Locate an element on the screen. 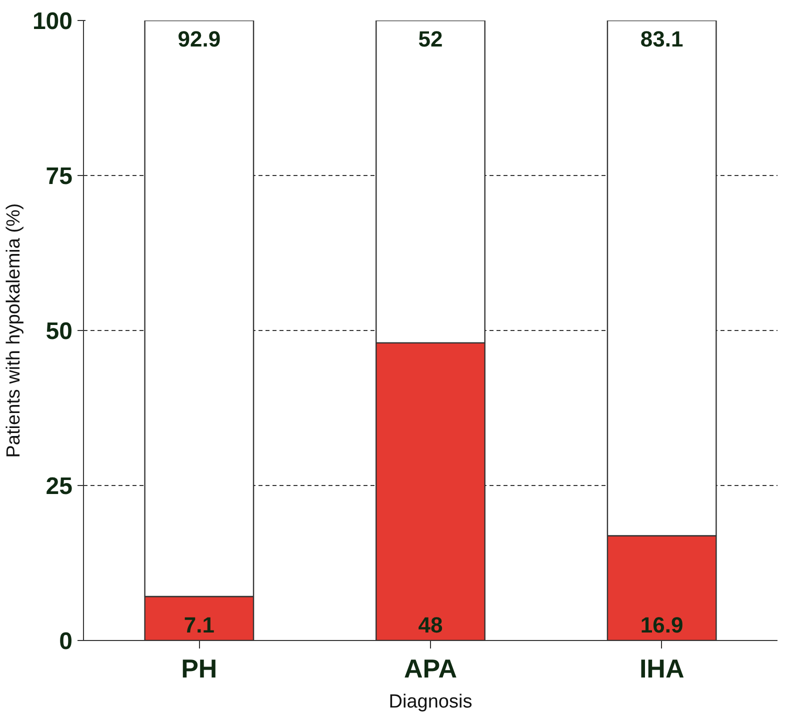  y-tick-label: 50 is located at coordinates (59, 331).